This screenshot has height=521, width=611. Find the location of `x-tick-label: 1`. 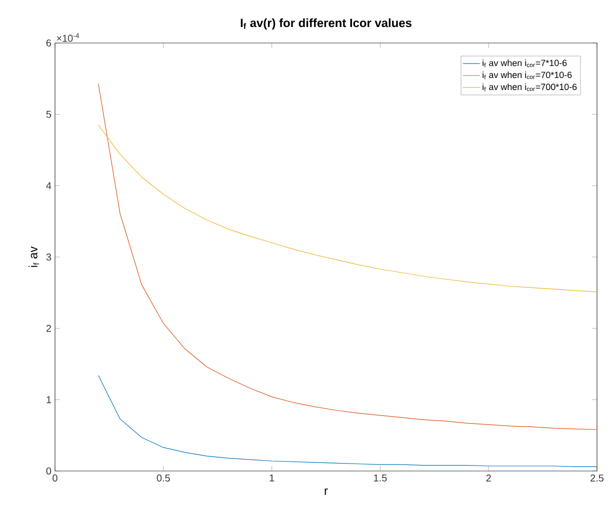

x-tick-label: 1 is located at coordinates (272, 478).